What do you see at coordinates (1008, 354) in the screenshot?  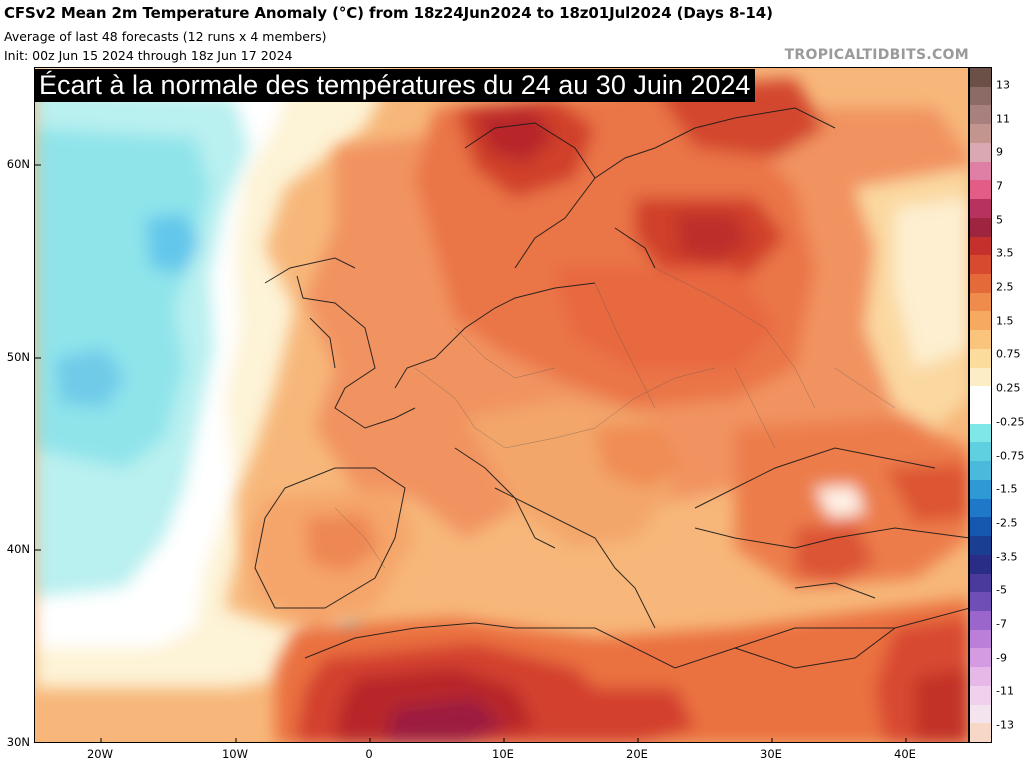 I see `colorbar-label: 0.75` at bounding box center [1008, 354].